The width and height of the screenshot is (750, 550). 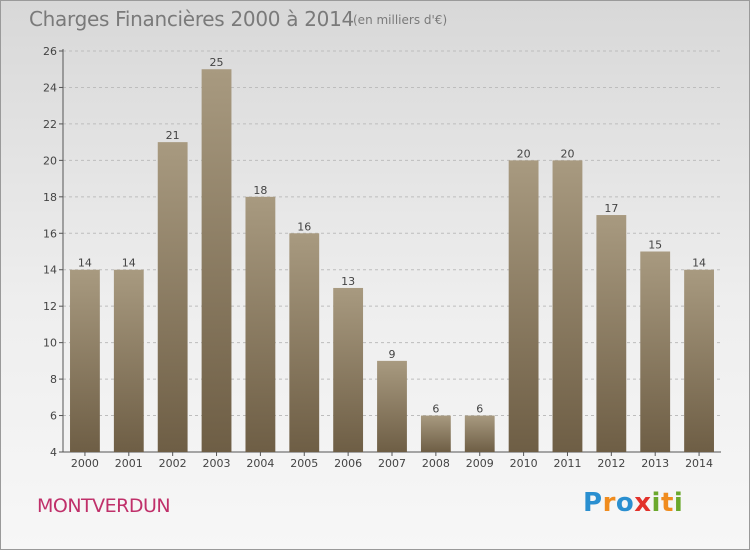 What do you see at coordinates (593, 503) in the screenshot?
I see `logo-letter: P` at bounding box center [593, 503].